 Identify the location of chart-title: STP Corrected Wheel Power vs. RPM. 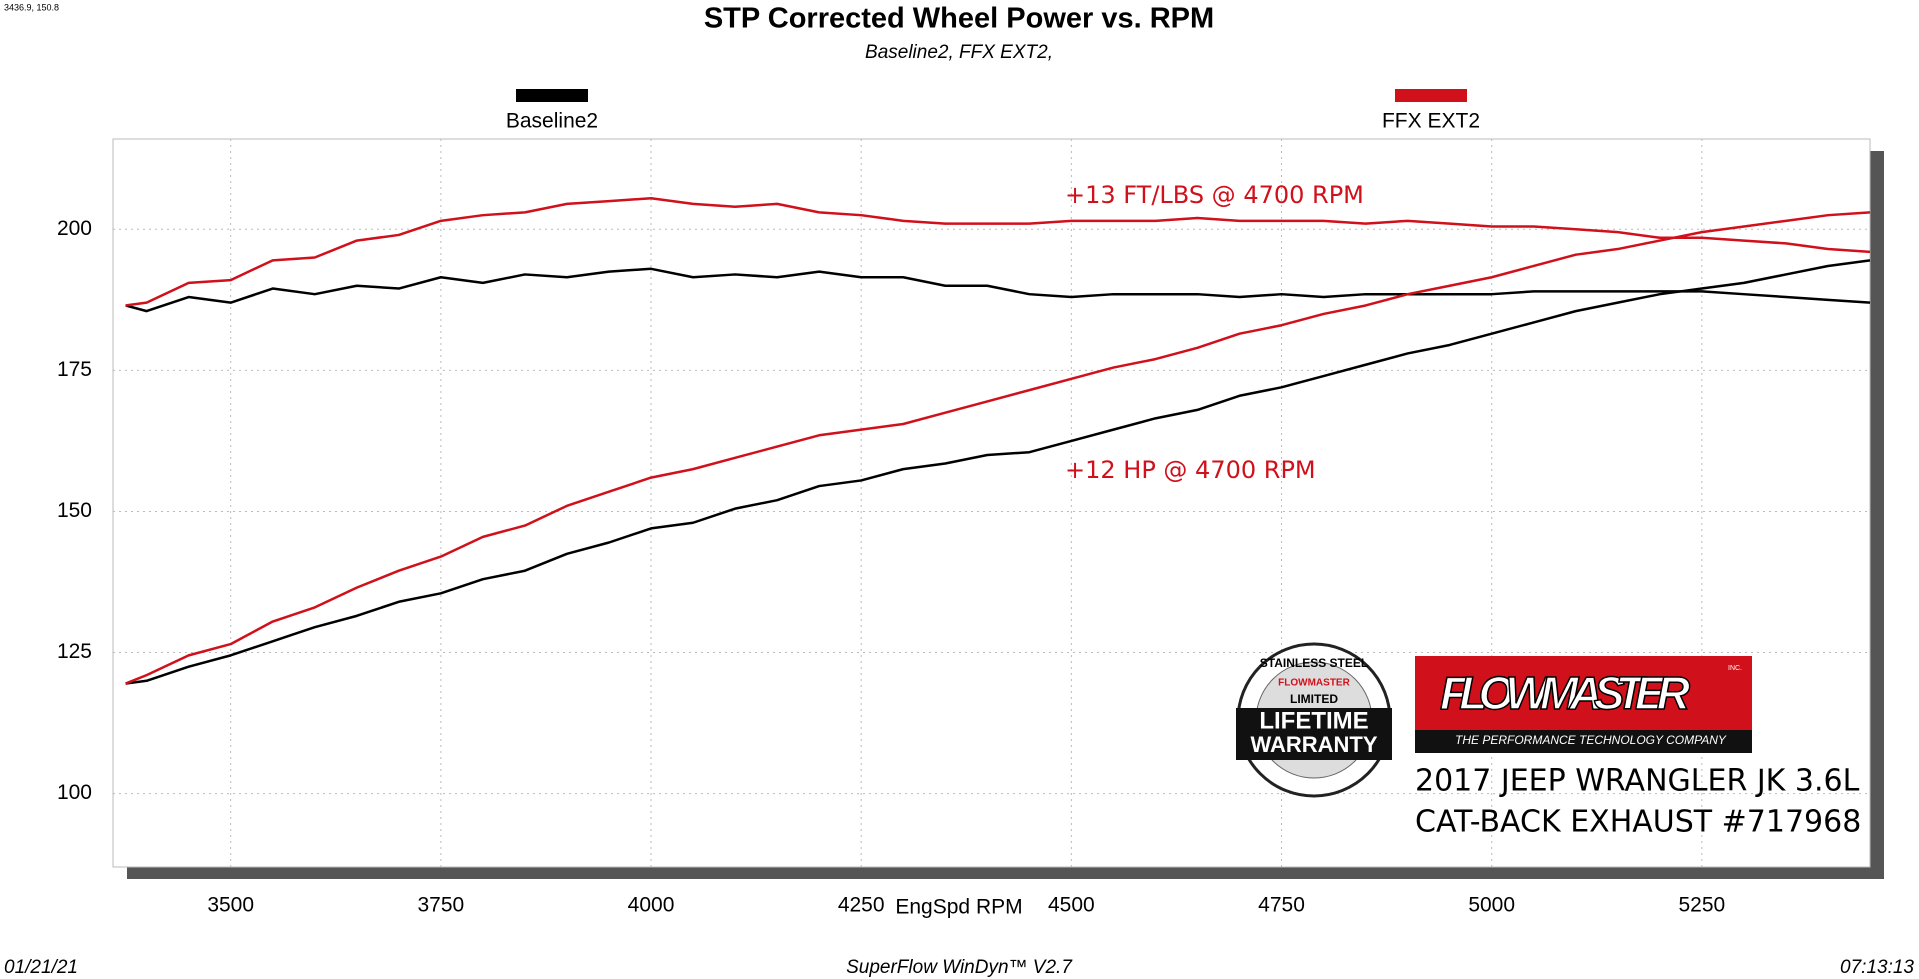
(959, 19).